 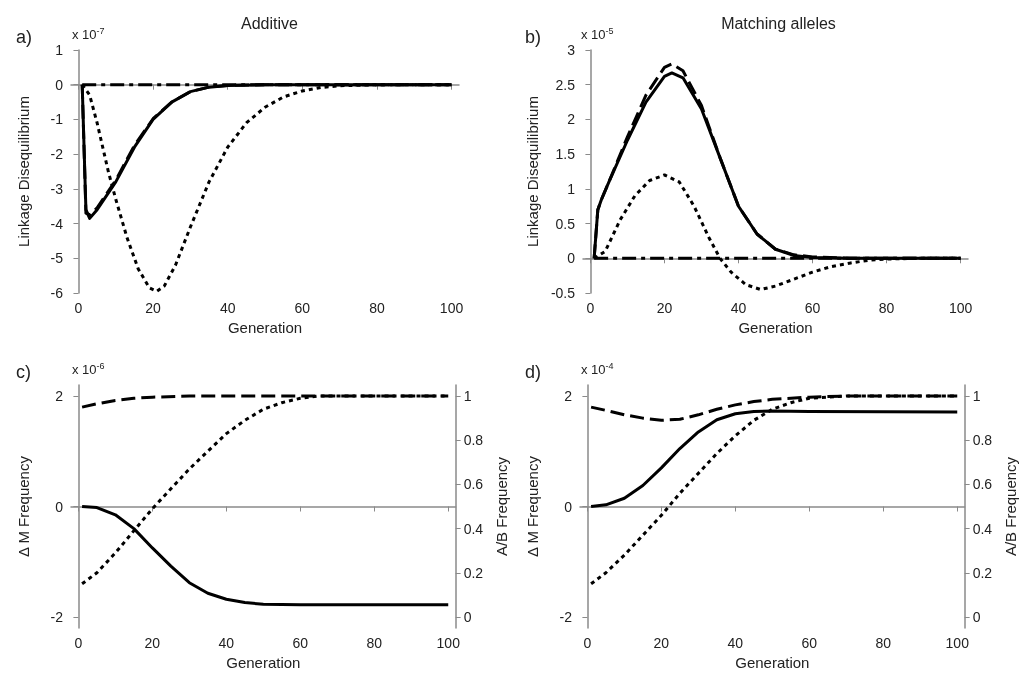 I want to click on text: c), so click(x=23, y=372).